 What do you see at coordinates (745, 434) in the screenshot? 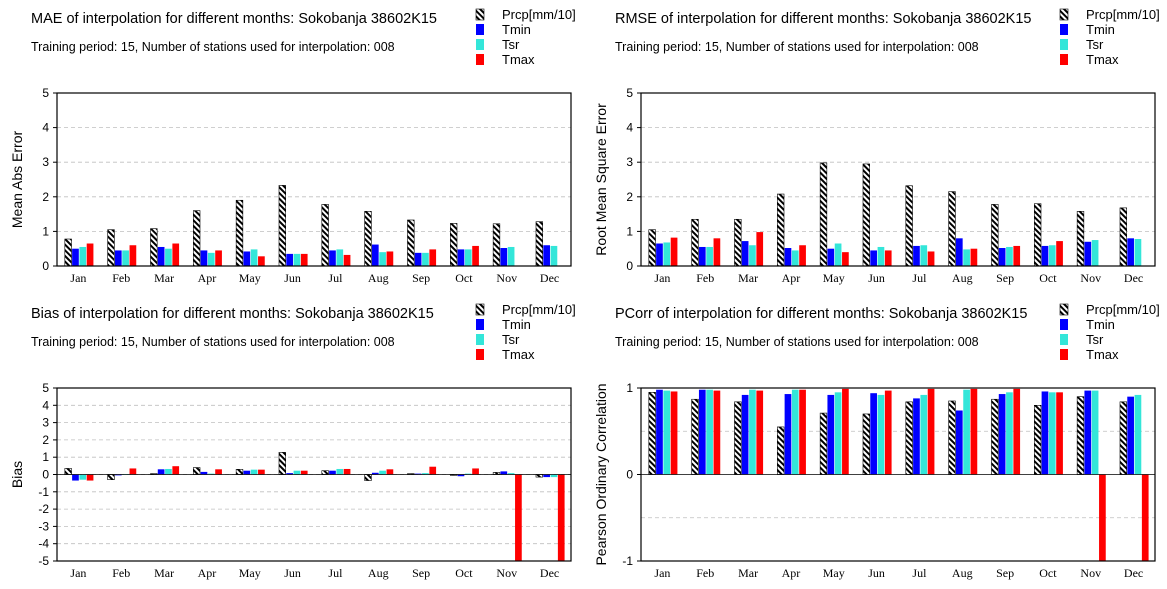
I see `pcorr-bar-tmin-mar` at bounding box center [745, 434].